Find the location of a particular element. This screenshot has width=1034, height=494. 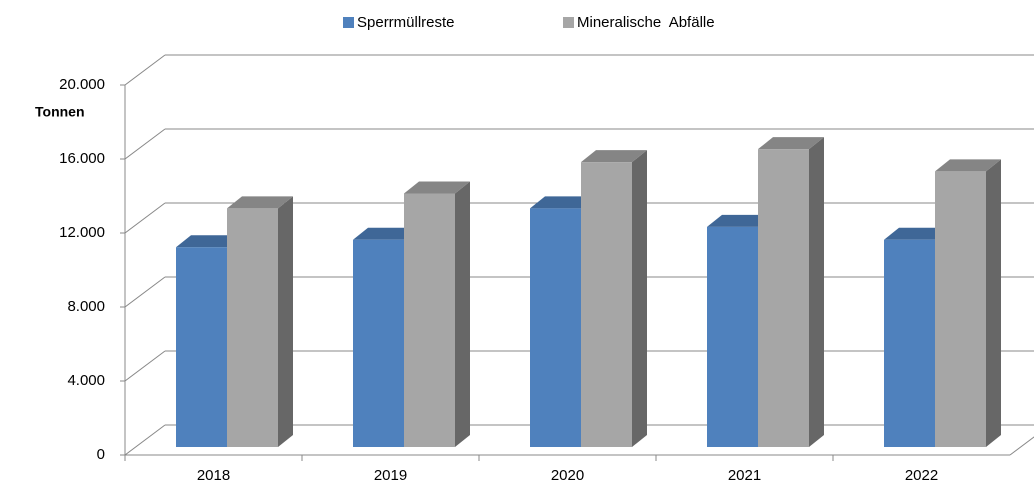

legend-label: Sperrmüllreste is located at coordinates (406, 22).